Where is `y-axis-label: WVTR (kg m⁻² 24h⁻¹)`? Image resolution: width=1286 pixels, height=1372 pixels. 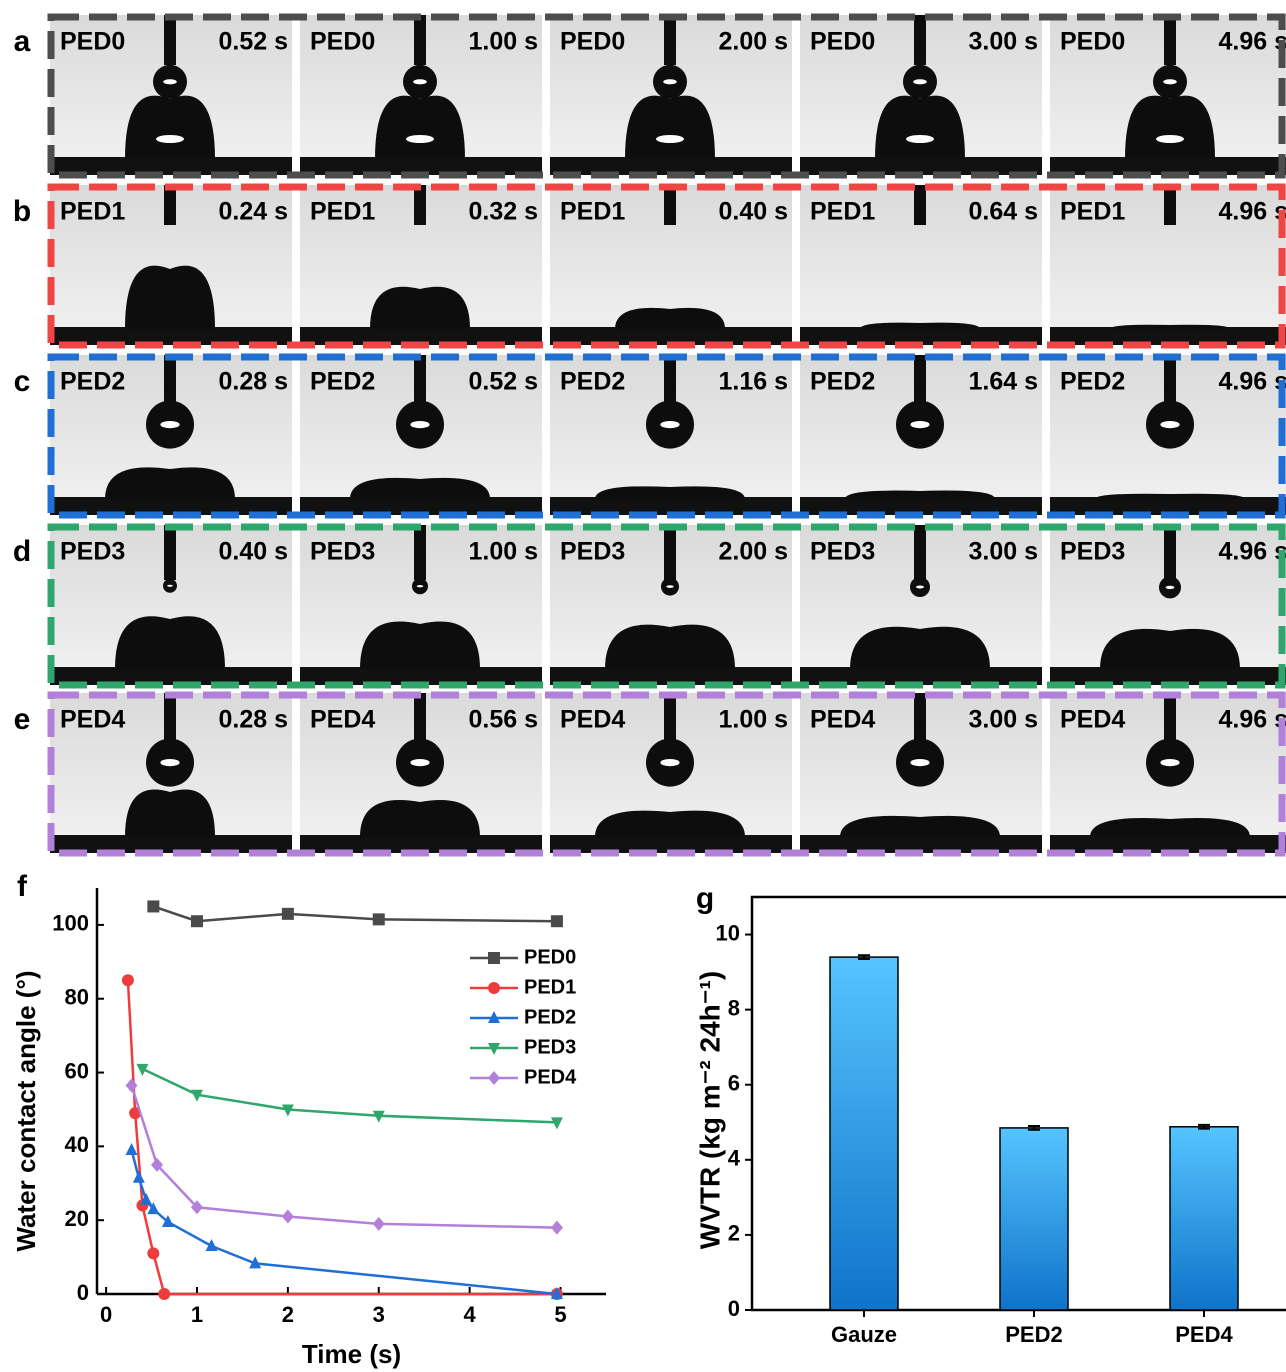
y-axis-label: WVTR (kg m⁻² 24h⁻¹) is located at coordinates (709, 1110).